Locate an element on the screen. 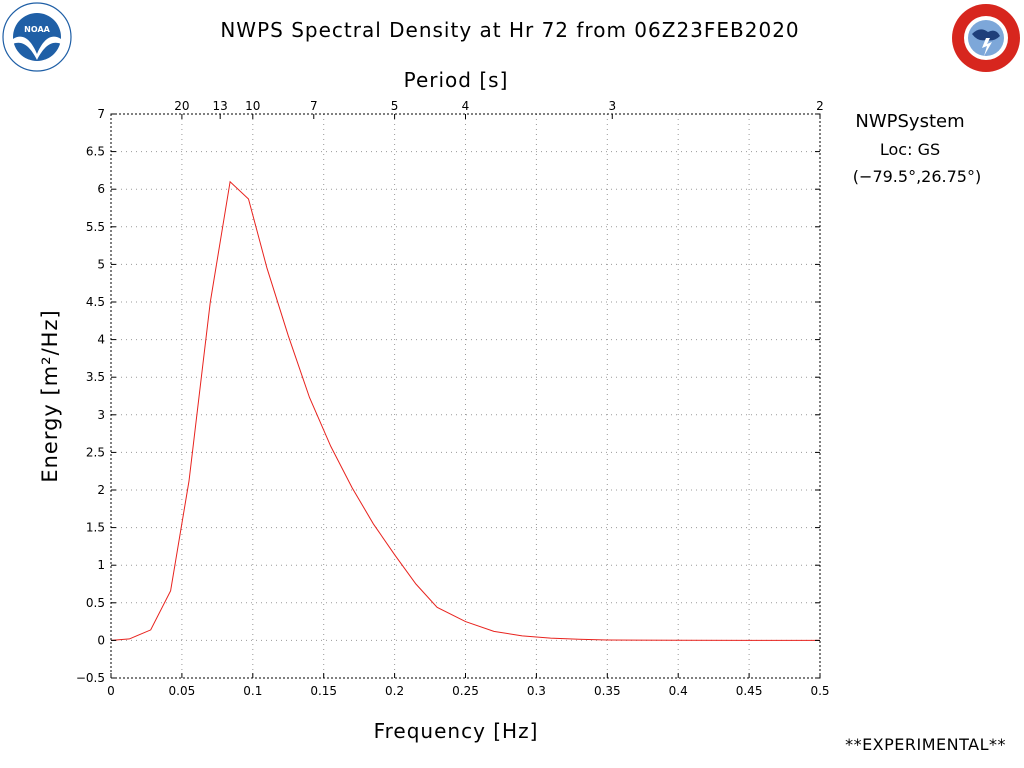 Image resolution: width=1024 pixels, height=768 pixels. experimental-label: **EXPERIMENTAL** is located at coordinates (925, 744).